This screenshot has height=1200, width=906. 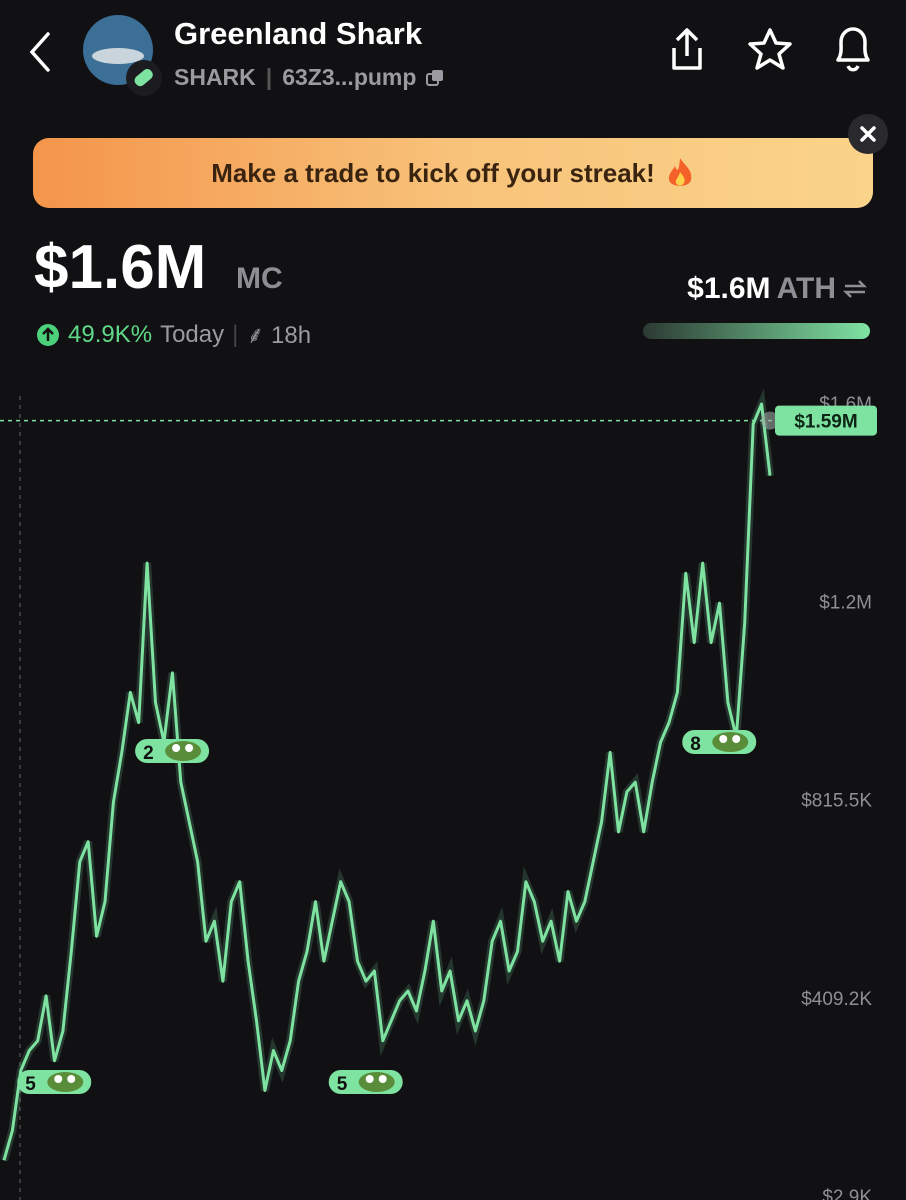 What do you see at coordinates (845, 602) in the screenshot?
I see `y-tick-label: $1.2M` at bounding box center [845, 602].